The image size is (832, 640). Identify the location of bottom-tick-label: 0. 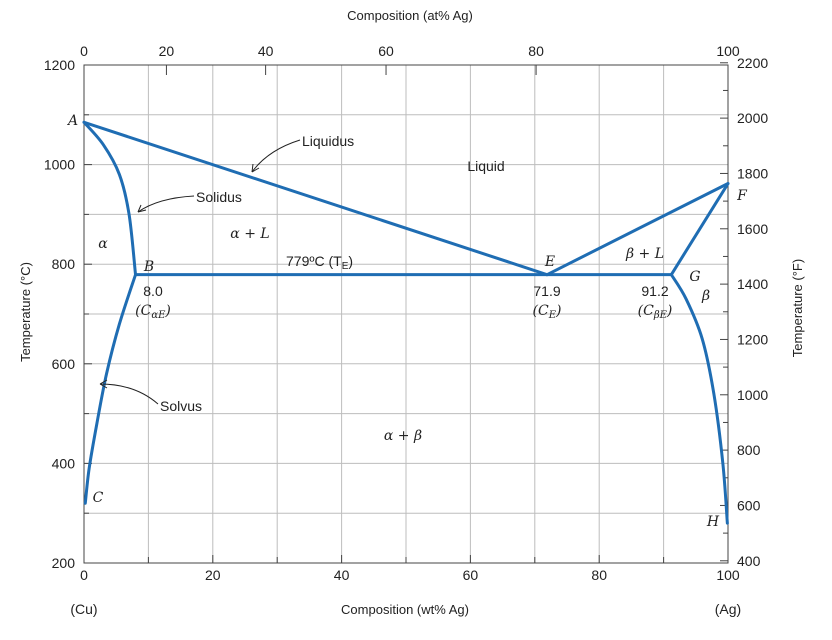
(84, 575).